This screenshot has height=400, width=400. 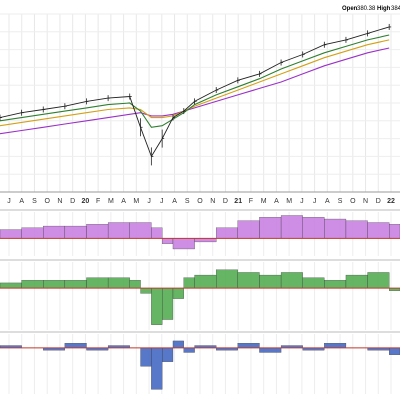 I want to click on high-value: 384, so click(x=395, y=9).